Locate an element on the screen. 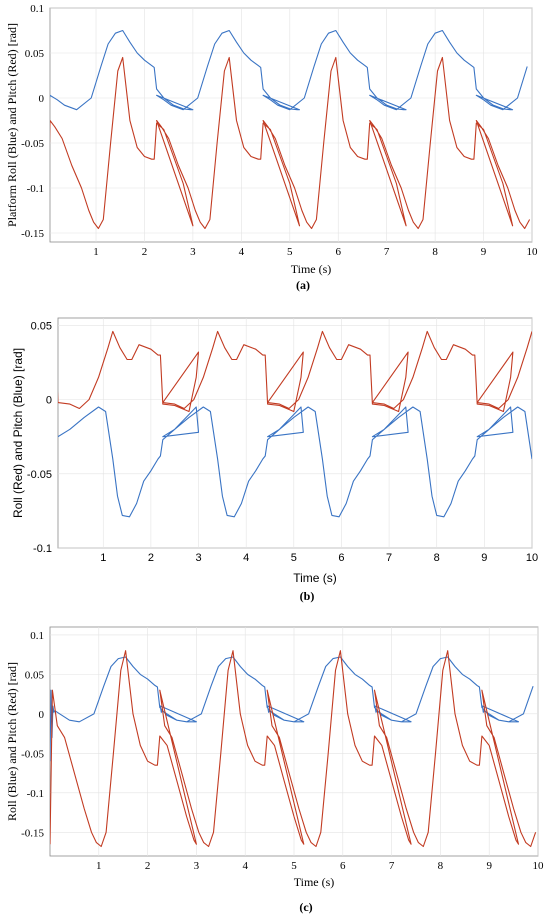 This screenshot has width=550, height=920. panel-label: (c) is located at coordinates (305, 907).